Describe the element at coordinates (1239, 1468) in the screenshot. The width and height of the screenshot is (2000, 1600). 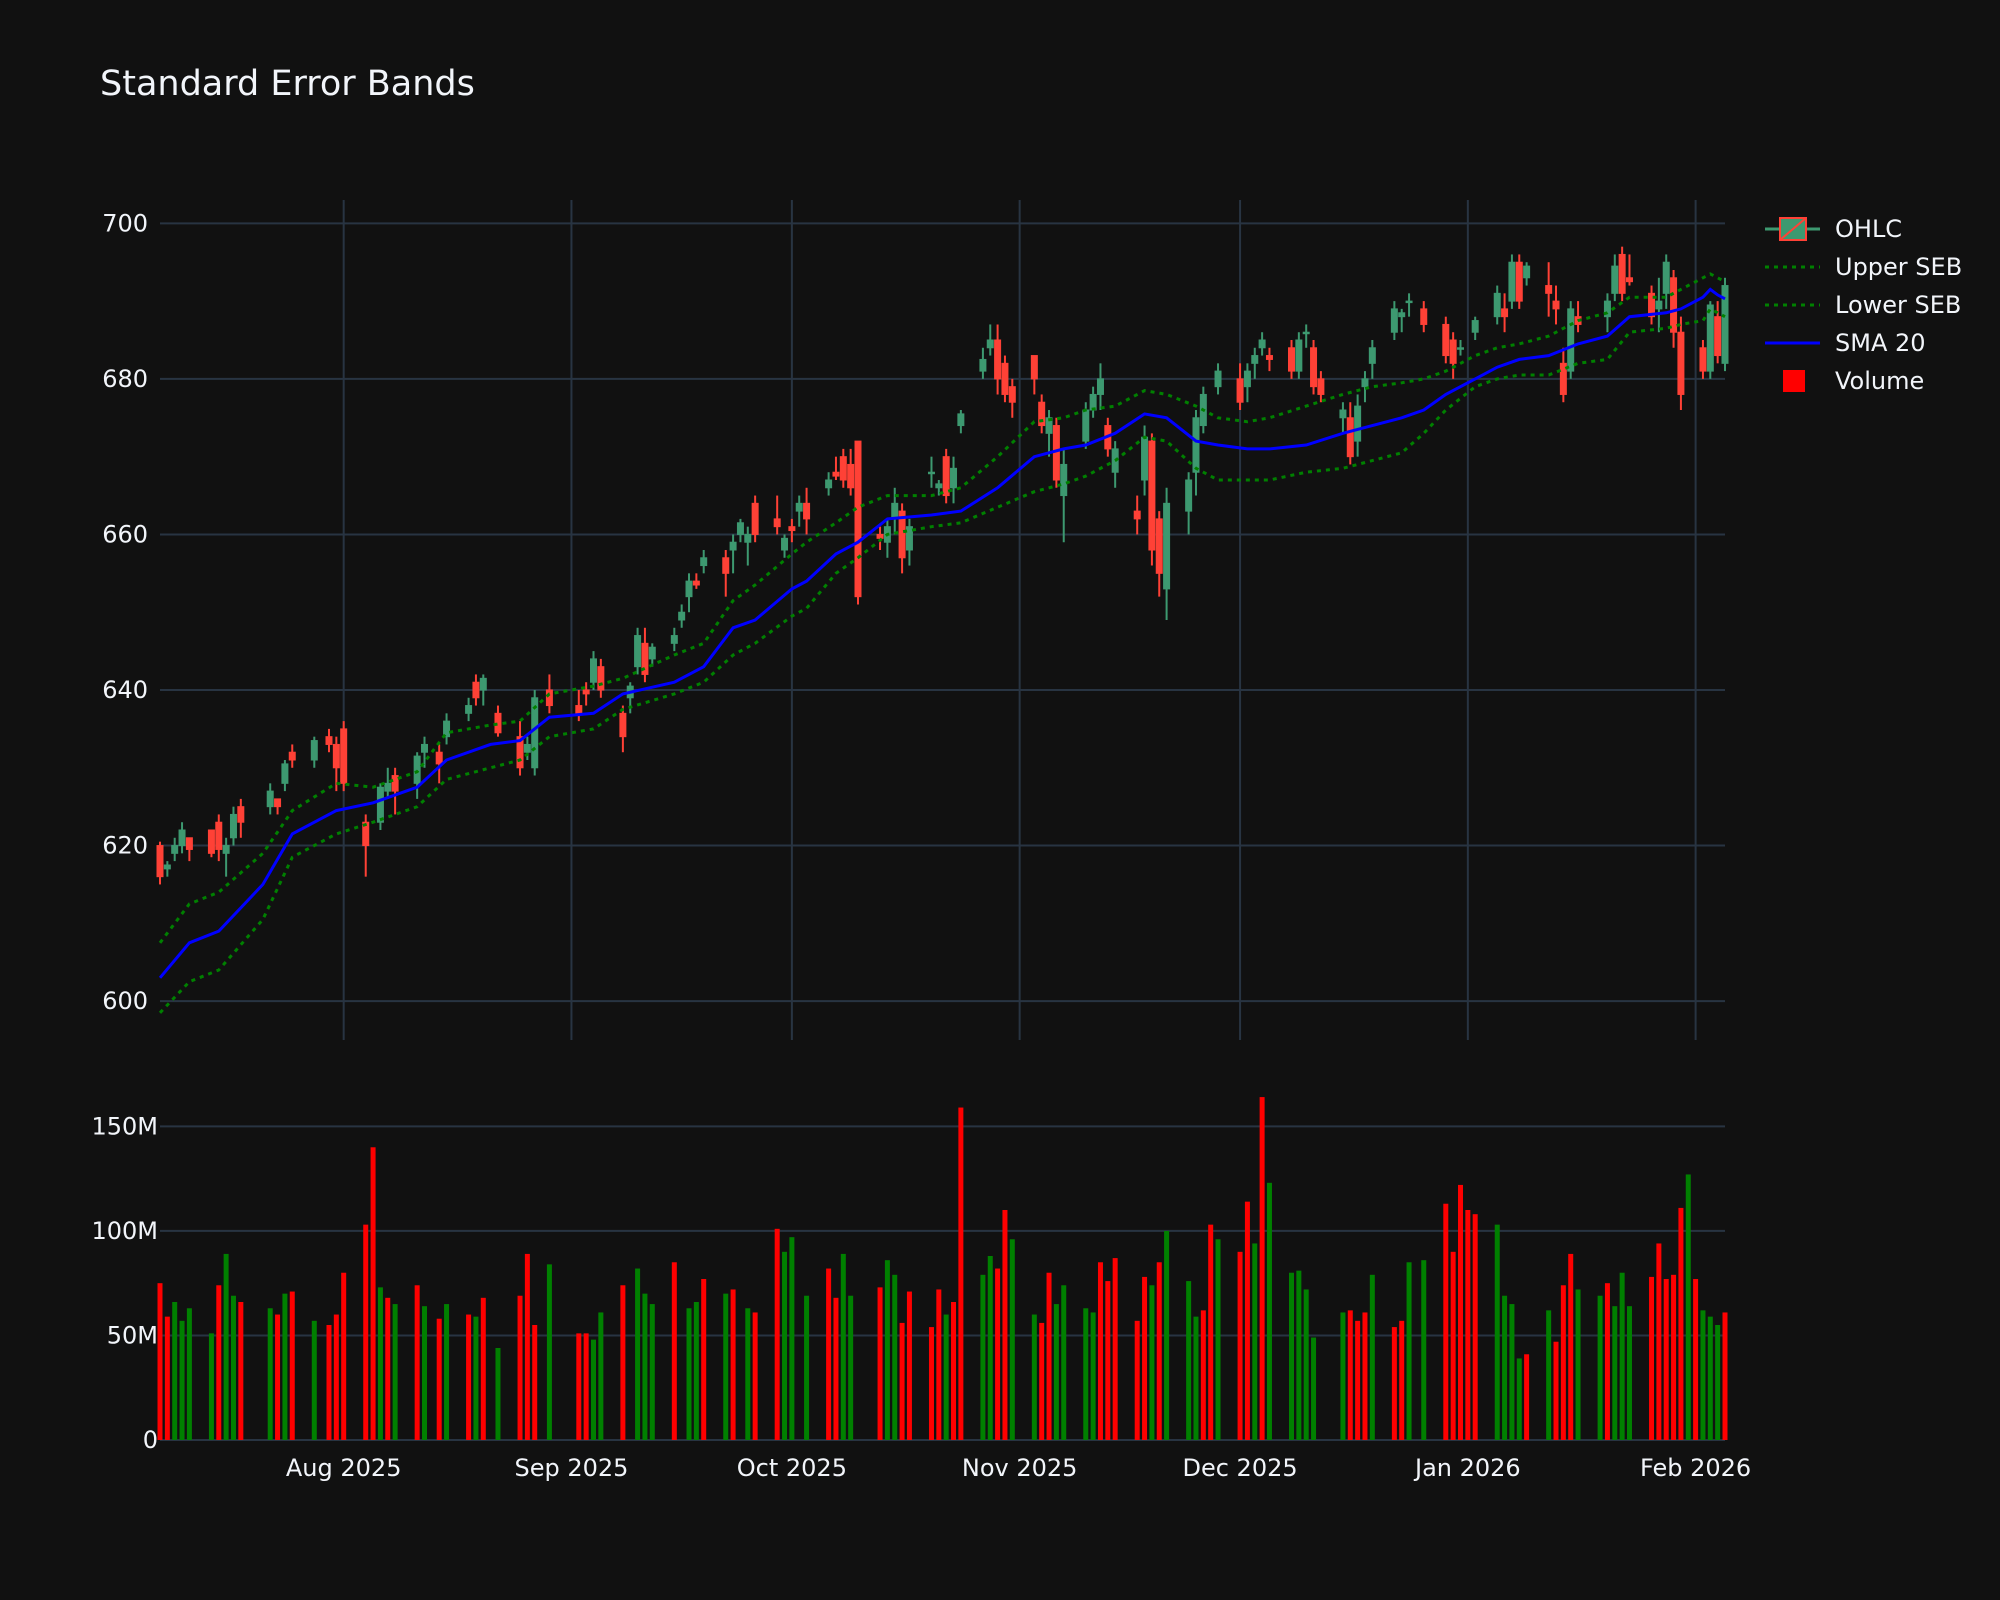
I see `x-tick-label: Dec 2025` at that location.